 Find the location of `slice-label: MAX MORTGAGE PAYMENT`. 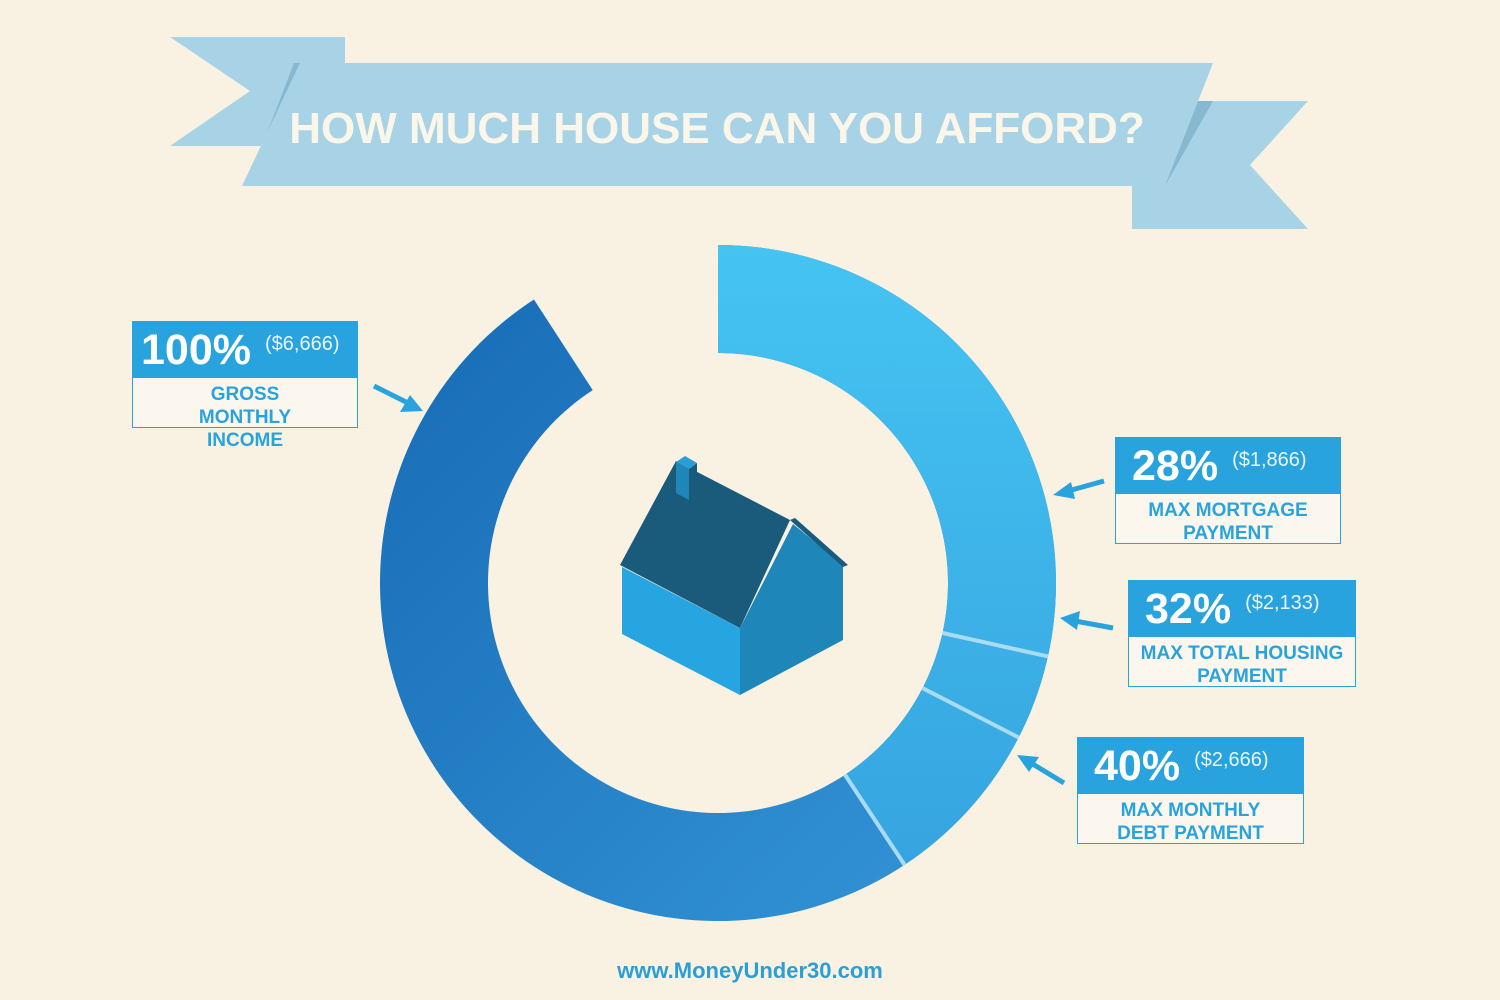

slice-label: MAX MORTGAGE PAYMENT is located at coordinates (1228, 522).